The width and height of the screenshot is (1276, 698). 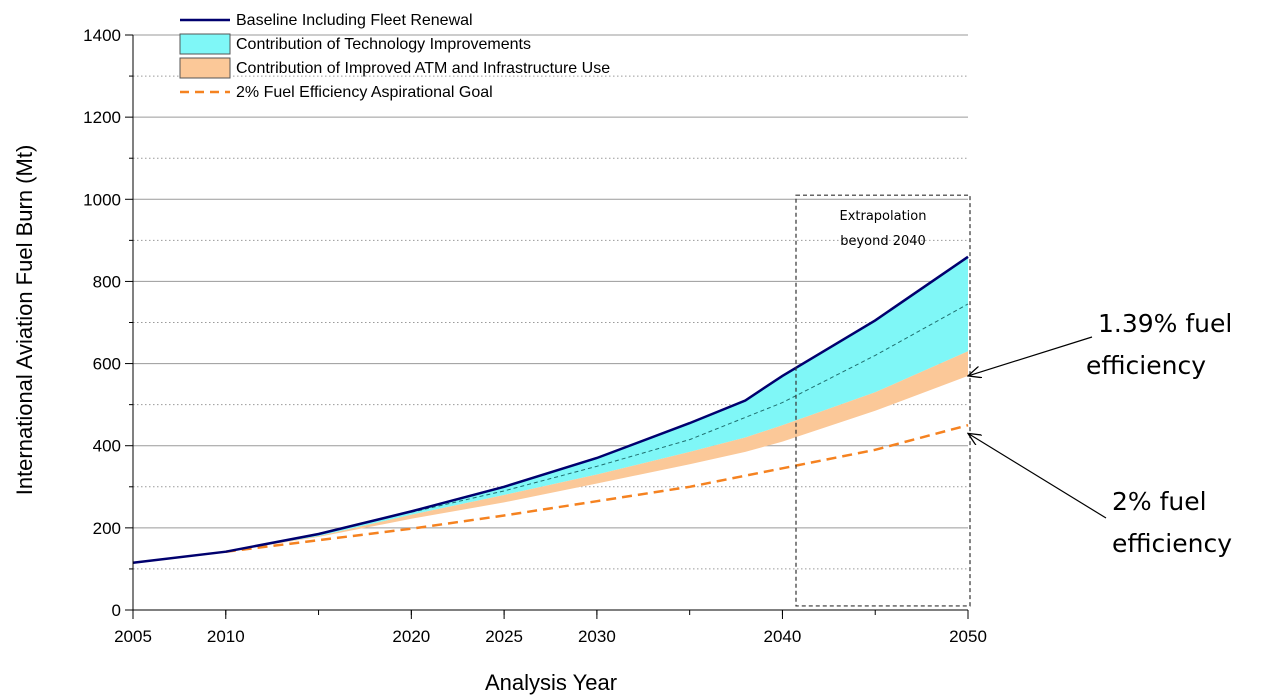 What do you see at coordinates (102, 35) in the screenshot?
I see `y-tick-label: 1400` at bounding box center [102, 35].